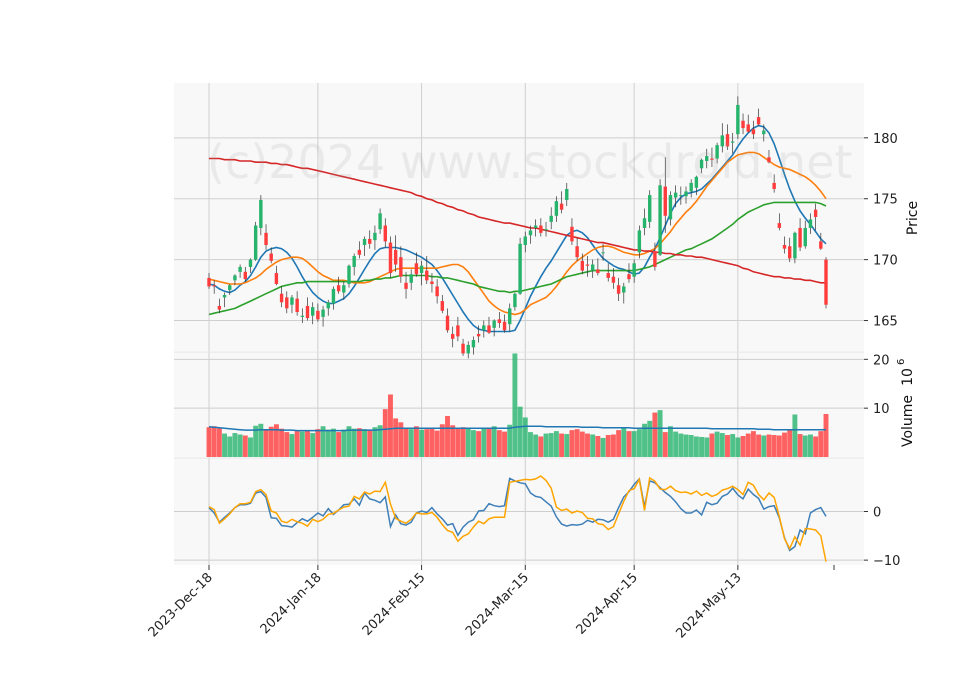 This screenshot has height=690, width=960. What do you see at coordinates (517, 405) in the screenshot?
I see `volume-bars` at bounding box center [517, 405].